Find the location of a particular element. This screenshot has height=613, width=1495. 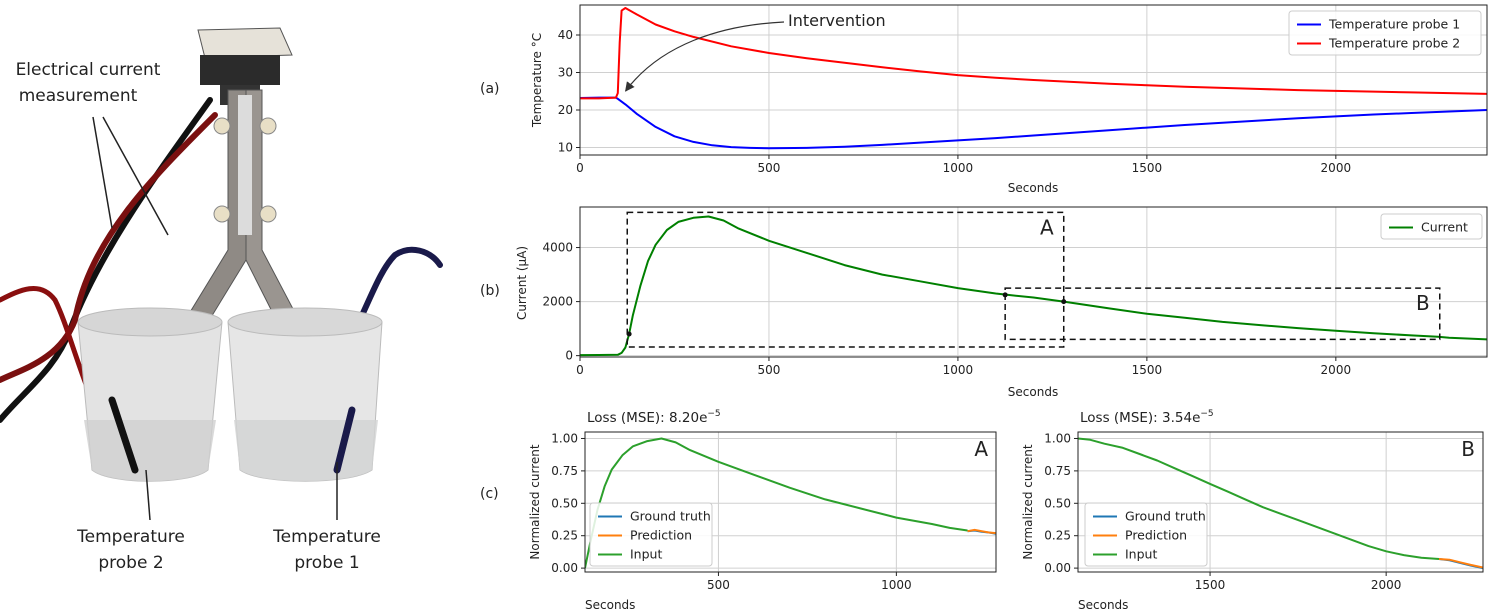

current-measurement-label-line1: Electrical current is located at coordinates (88, 70).